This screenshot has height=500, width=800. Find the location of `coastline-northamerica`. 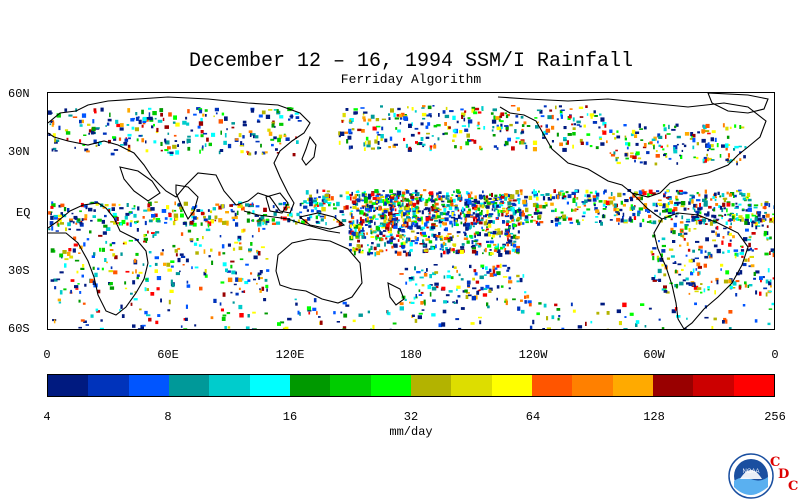

coastline-northamerica is located at coordinates (632, 147).